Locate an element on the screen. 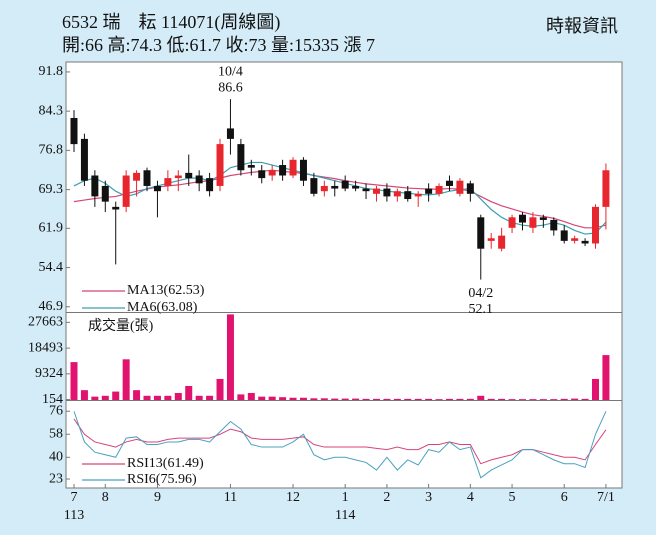 This screenshot has height=535, width=656. y-tick-label: 58 is located at coordinates (56, 433).